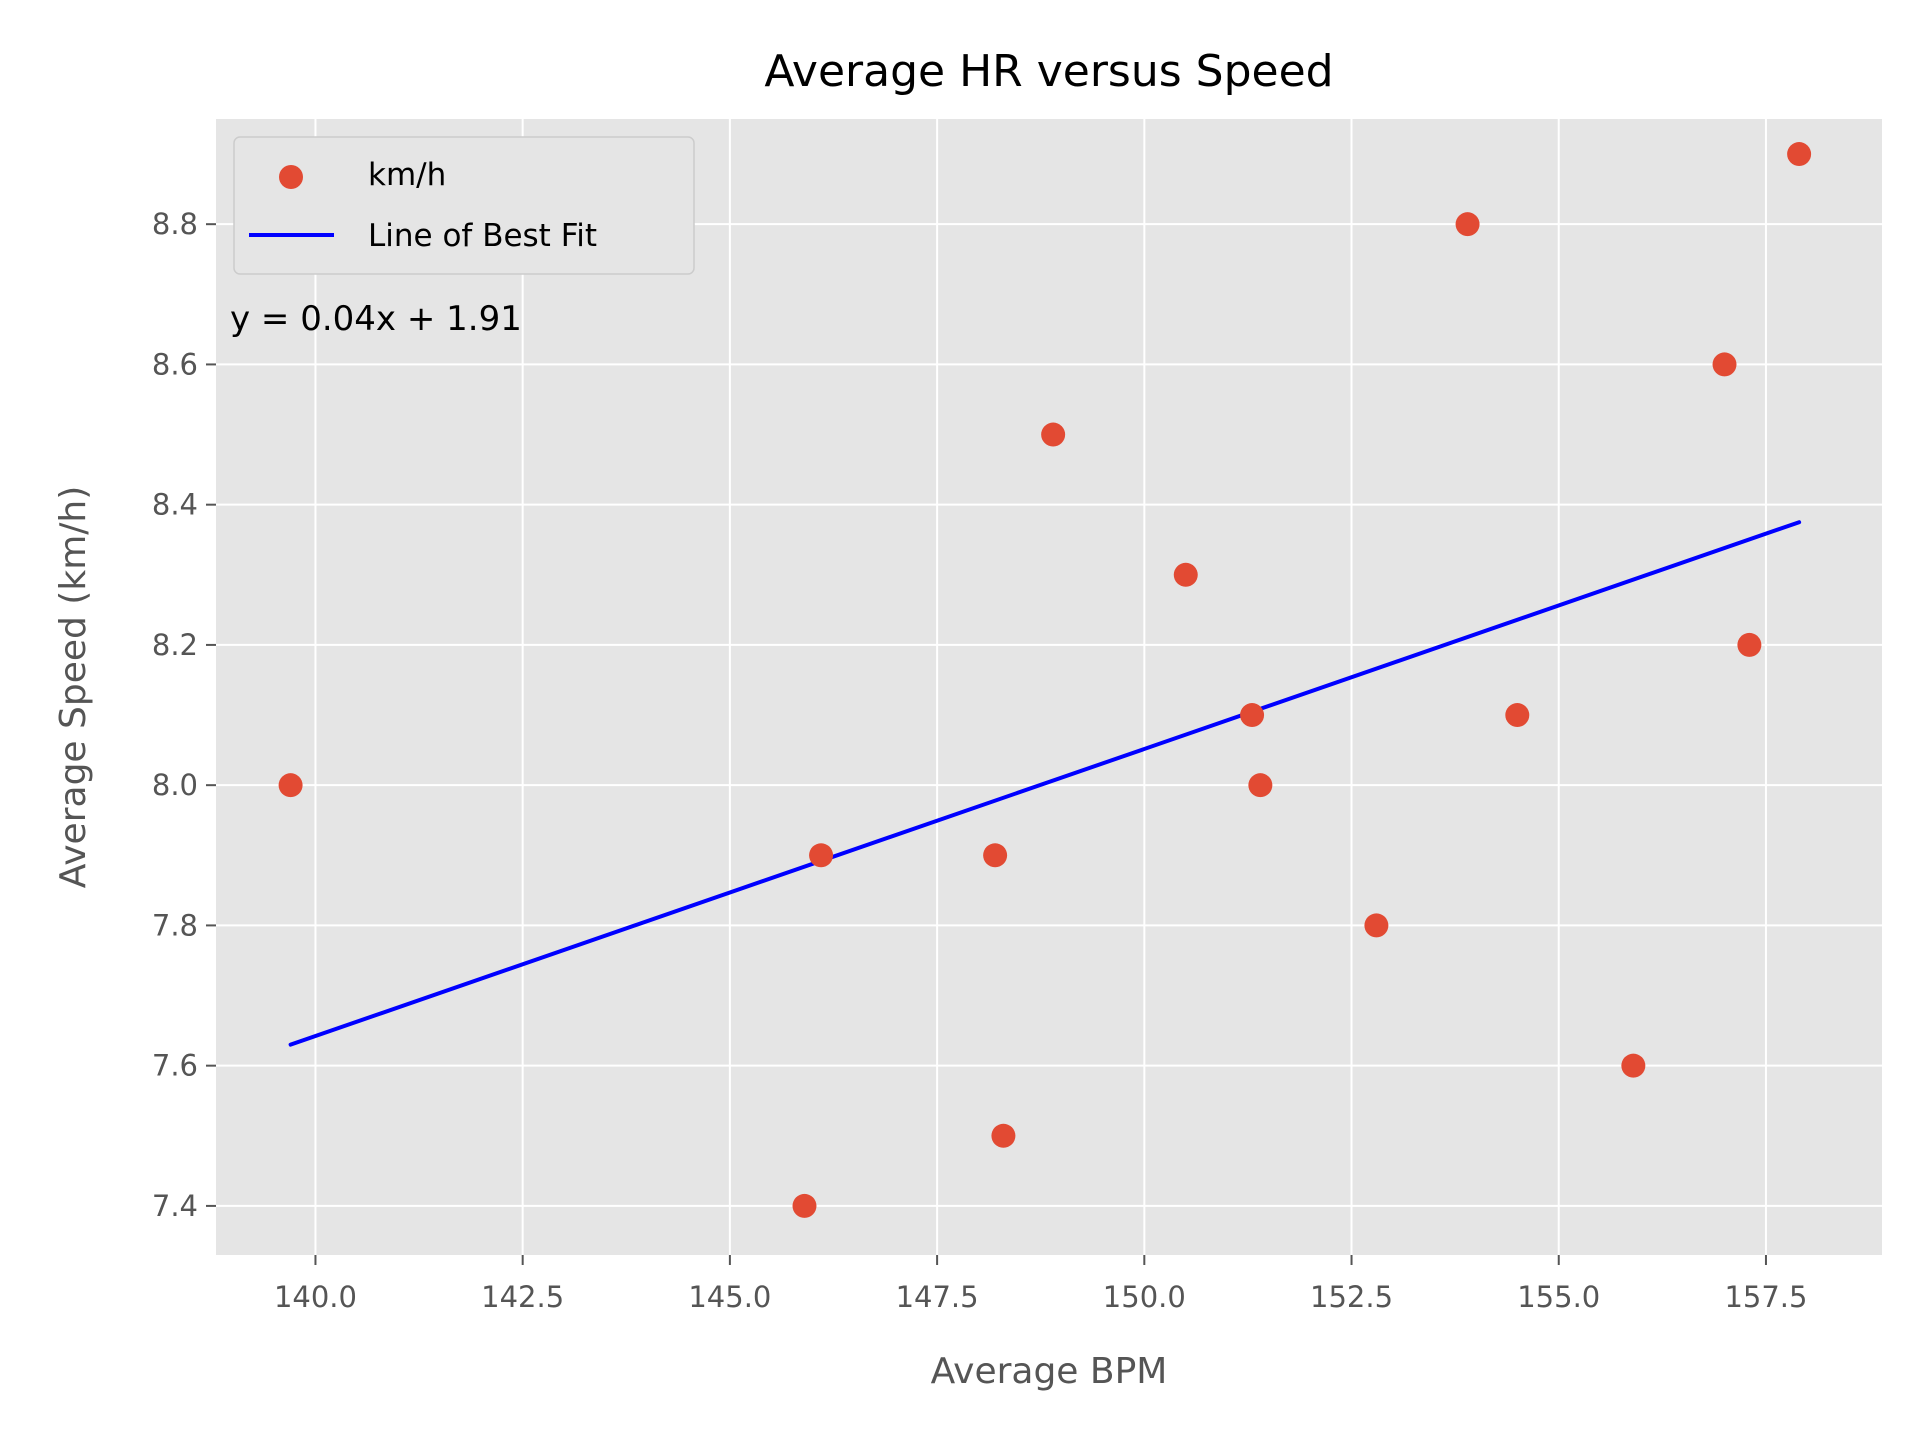 This screenshot has width=1920, height=1440. Describe the element at coordinates (175, 785) in the screenshot. I see `y-tick-label: 8.0` at that location.